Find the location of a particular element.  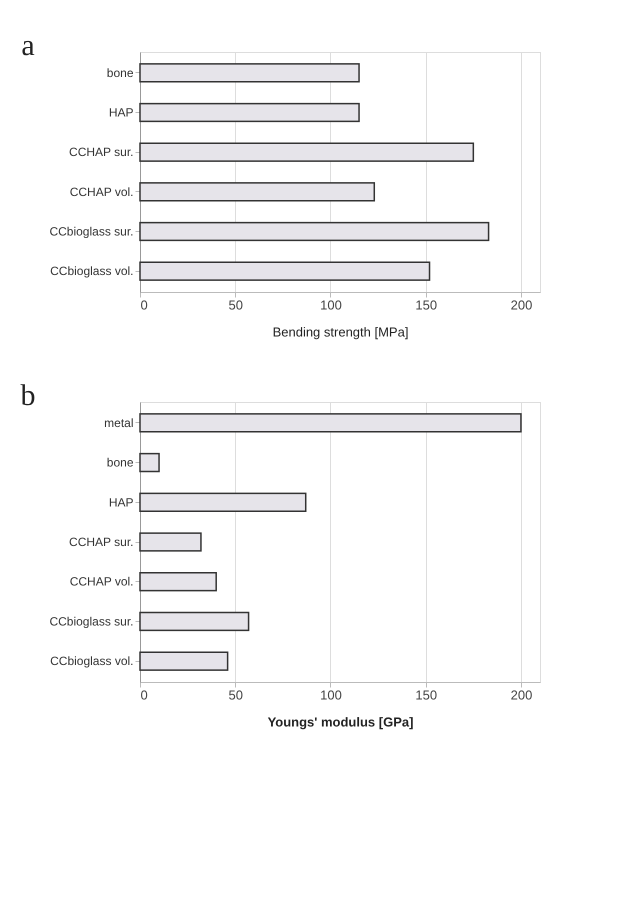

x-axis-title: Youngs' modulus [GPa] is located at coordinates (341, 722).